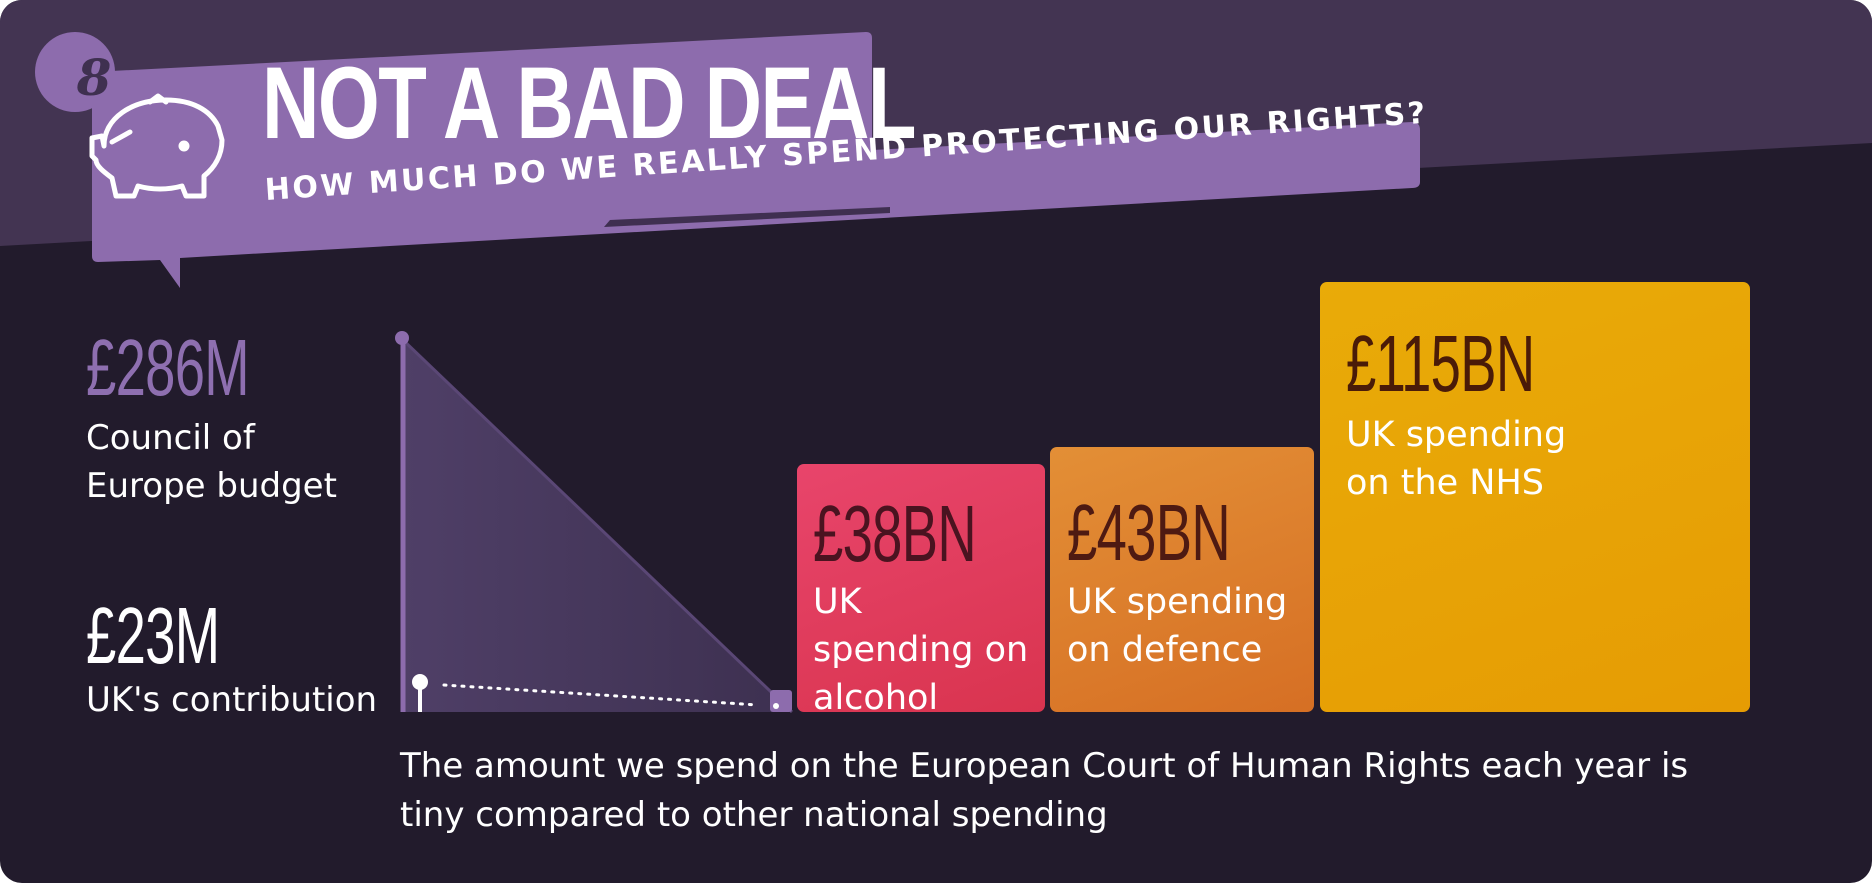  Describe the element at coordinates (776, 706) in the screenshot. I see `contribution-end-dot` at that location.